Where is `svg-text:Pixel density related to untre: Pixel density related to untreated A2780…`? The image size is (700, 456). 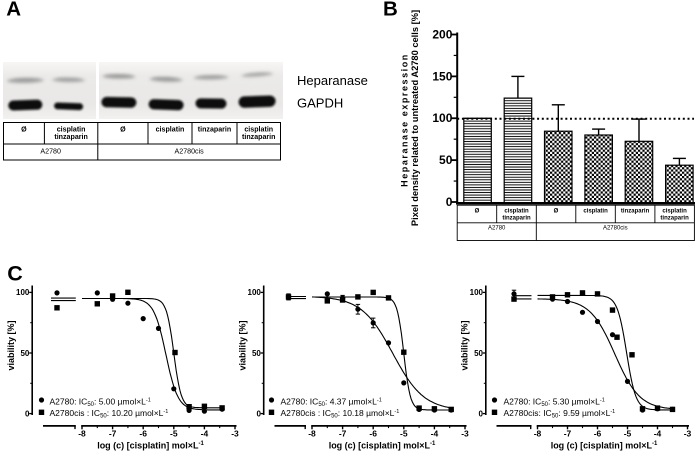
svg-text:Pixel density related to untre: Pixel density related to untreated A2780… is located at coordinates (415, 118).